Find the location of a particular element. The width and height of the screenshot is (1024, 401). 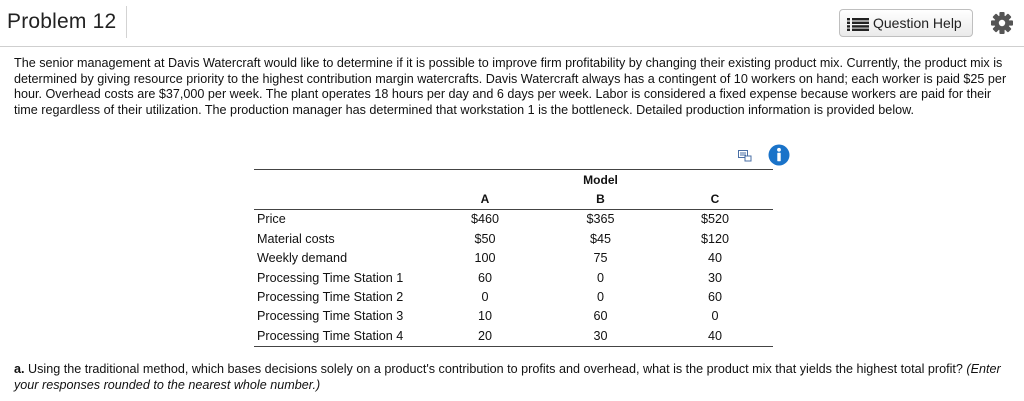

table-row: Processing Time Station 2 0 0 60 is located at coordinates (513, 296).